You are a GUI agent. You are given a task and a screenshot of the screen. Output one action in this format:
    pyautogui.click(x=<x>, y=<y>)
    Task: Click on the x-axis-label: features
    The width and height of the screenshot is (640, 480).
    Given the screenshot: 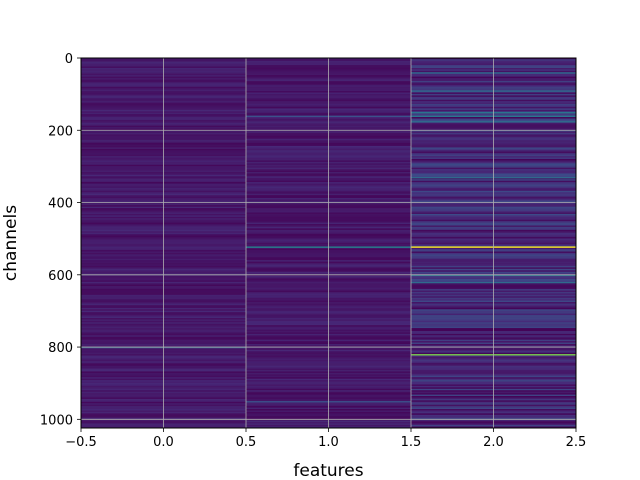 What is the action you would take?
    pyautogui.click(x=328, y=470)
    